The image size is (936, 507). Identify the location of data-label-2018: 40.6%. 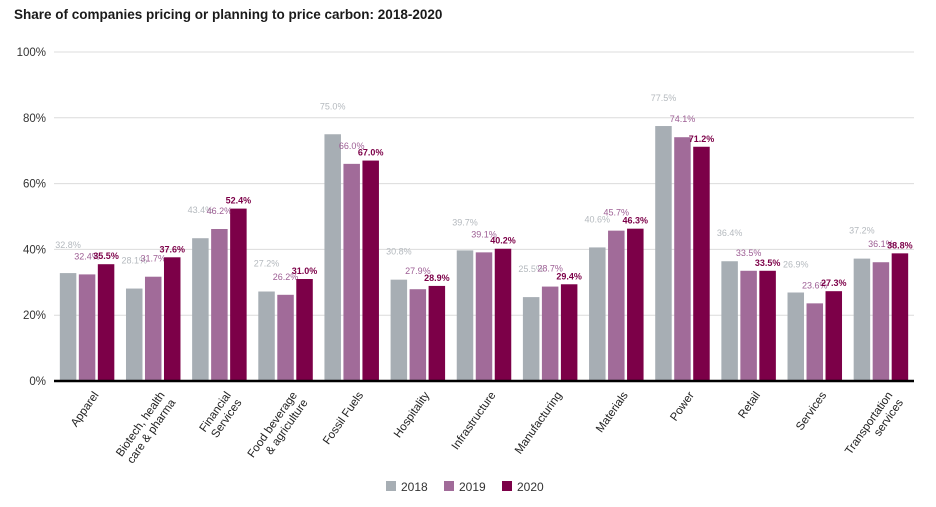
(598, 219).